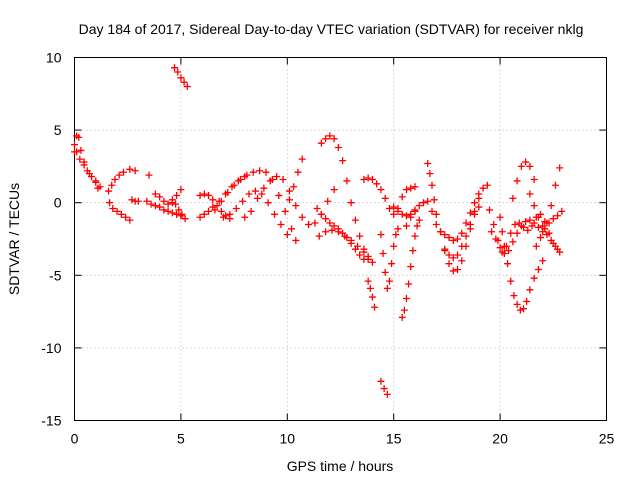 This screenshot has height=480, width=640. What do you see at coordinates (389, 196) in the screenshot?
I see `series-s21` at bounding box center [389, 196].